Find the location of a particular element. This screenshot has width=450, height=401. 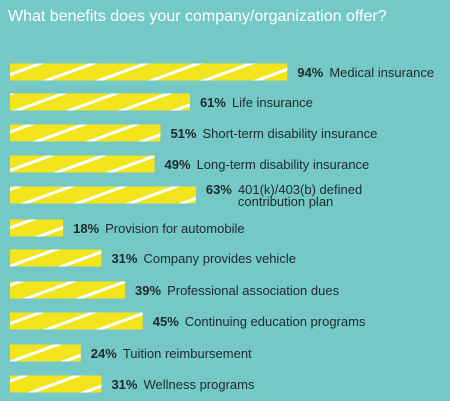

bar-label: 61% Life insurance is located at coordinates (256, 102).